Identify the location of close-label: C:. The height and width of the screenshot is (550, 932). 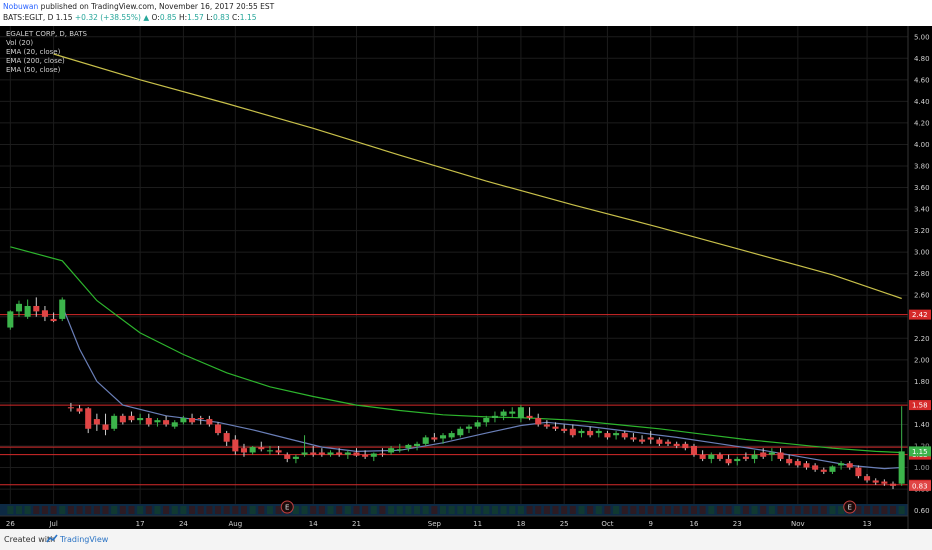
(236, 17).